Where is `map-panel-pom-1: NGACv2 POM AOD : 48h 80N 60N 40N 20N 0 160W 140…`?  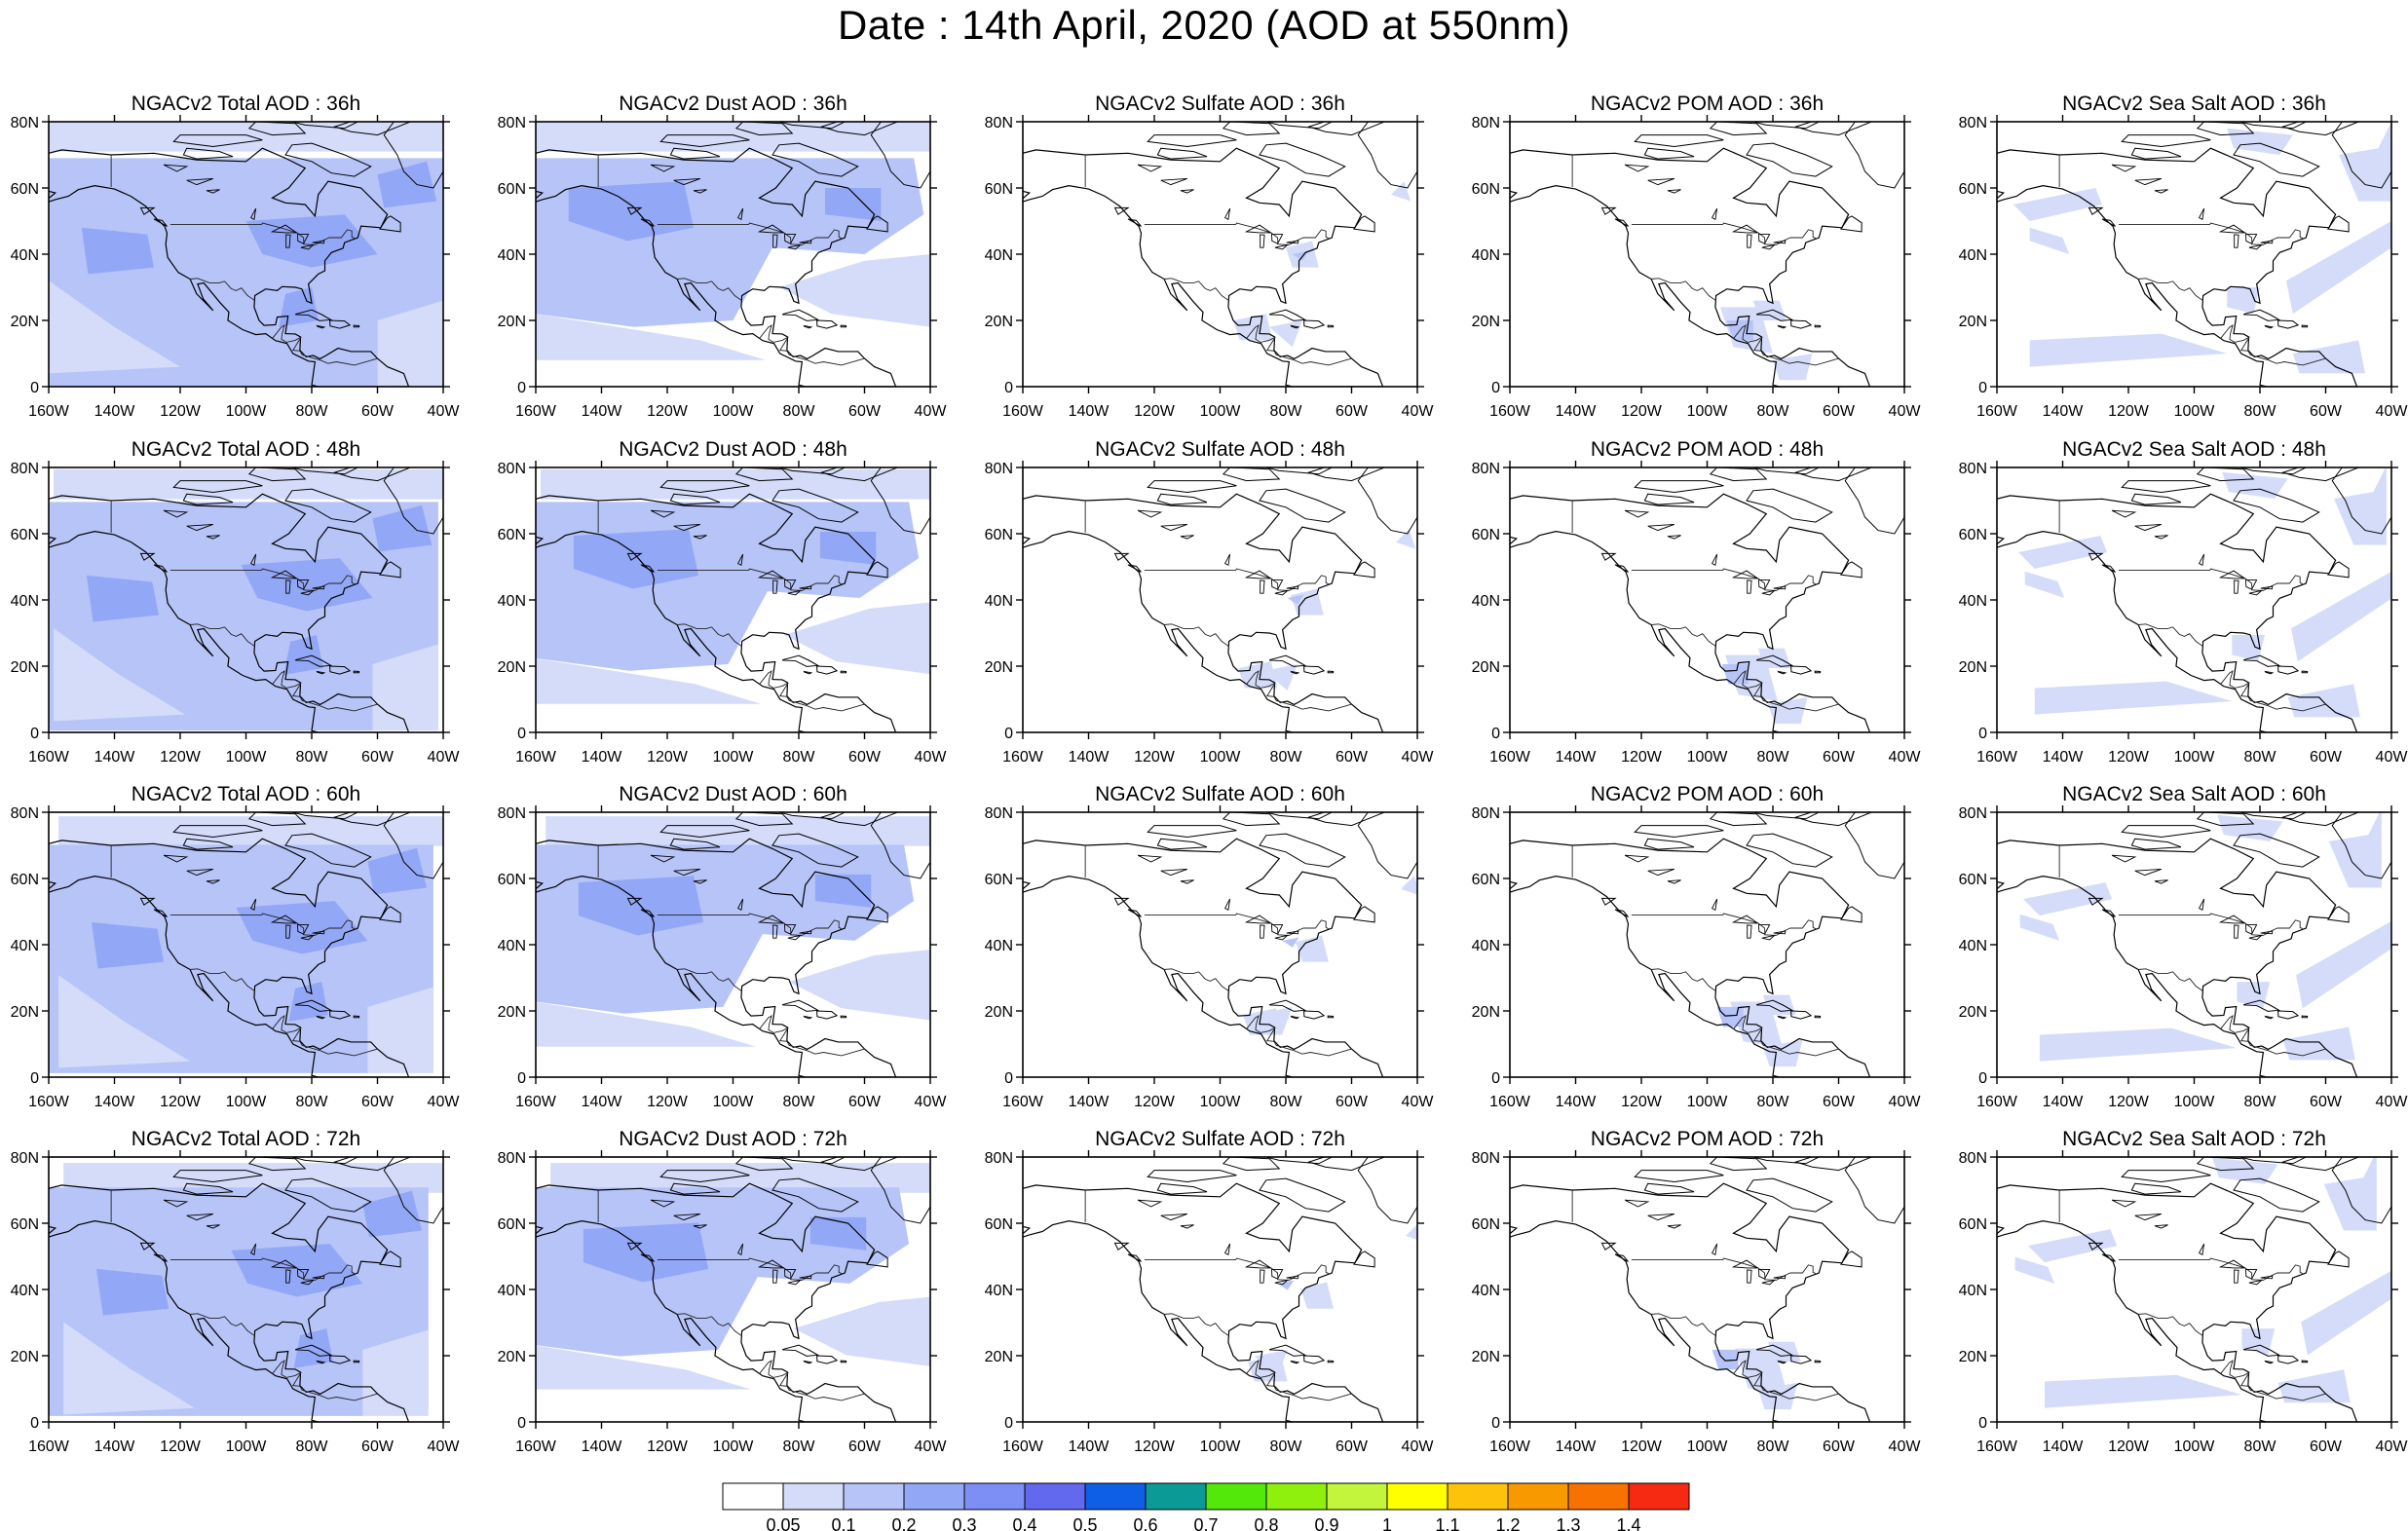 map-panel-pom-1: NGACv2 POM AOD : 48h 80N 60N 40N 20N 0 160W 140… is located at coordinates (1697, 602).